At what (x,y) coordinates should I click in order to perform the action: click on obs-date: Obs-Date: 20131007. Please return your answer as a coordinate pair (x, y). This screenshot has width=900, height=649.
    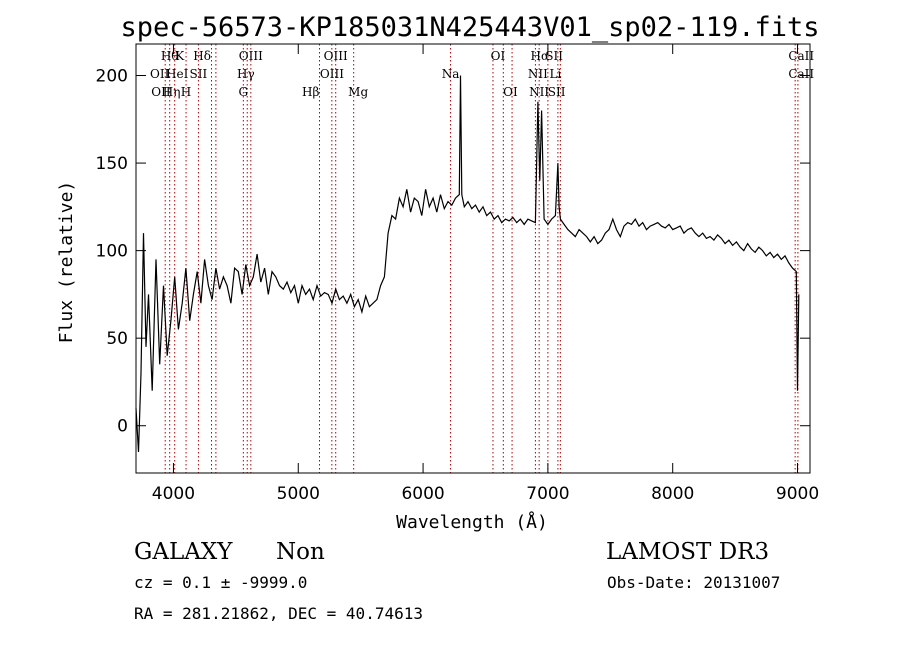
    Looking at the image, I should click on (693, 582).